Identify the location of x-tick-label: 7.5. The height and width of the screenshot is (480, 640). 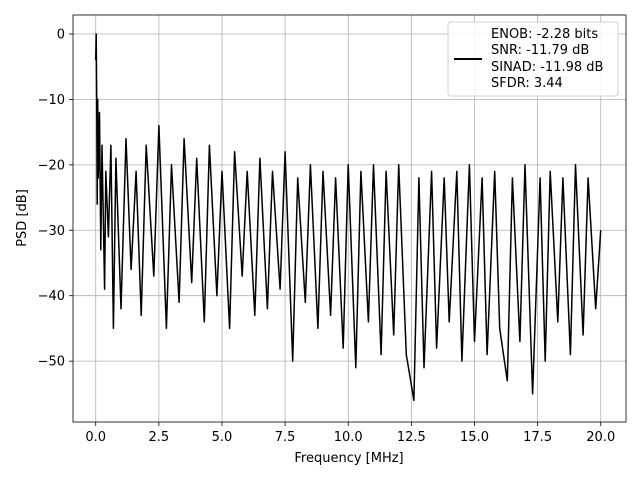
(285, 437).